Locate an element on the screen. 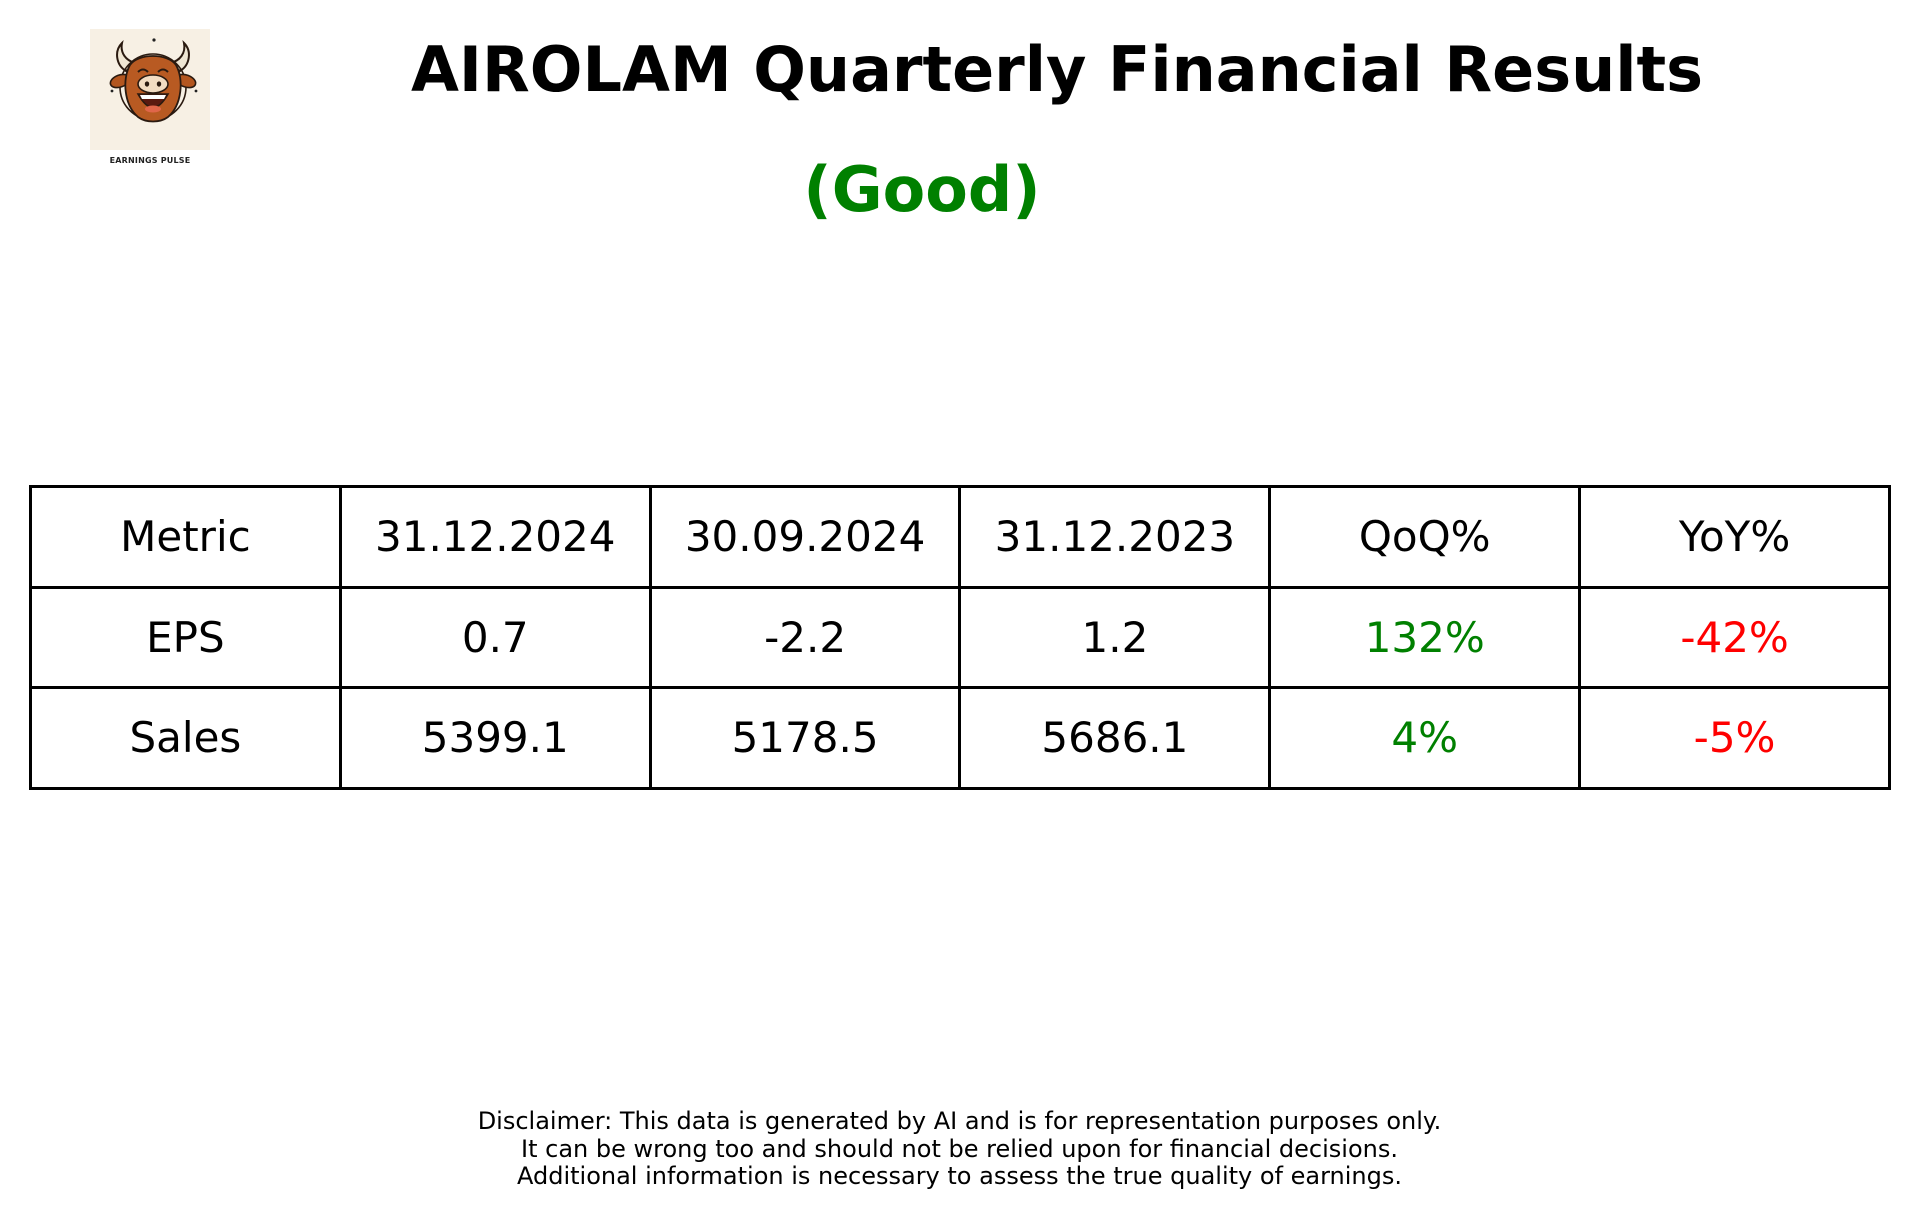 Image resolution: width=1919 pixels, height=1220 pixels. metric-name: EPS is located at coordinates (185, 637).